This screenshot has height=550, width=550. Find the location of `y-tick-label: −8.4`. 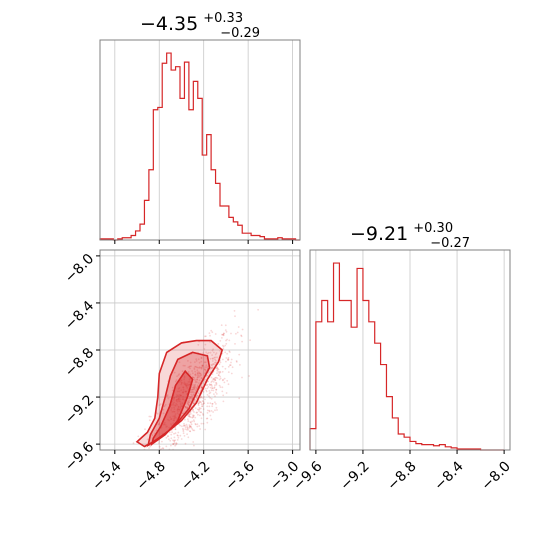

y-tick-label: −8.4 is located at coordinates (79, 315).